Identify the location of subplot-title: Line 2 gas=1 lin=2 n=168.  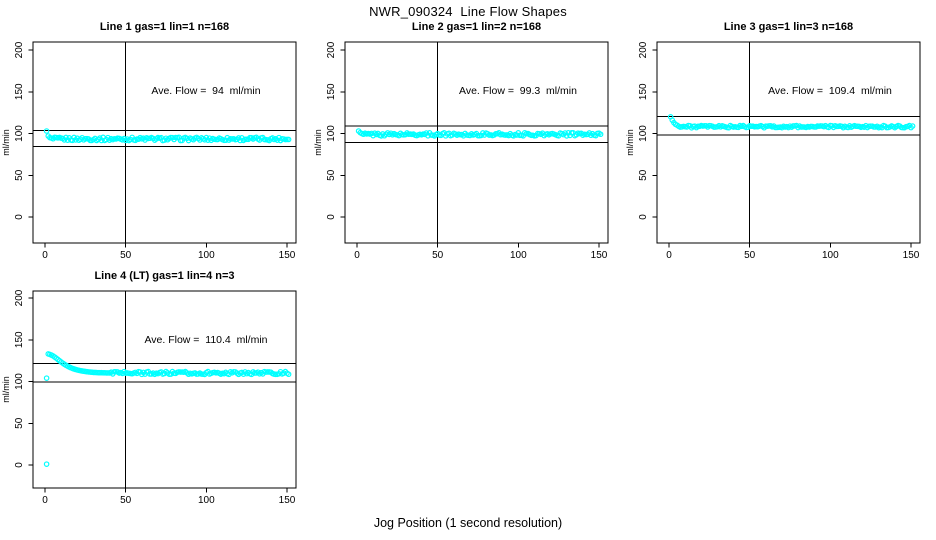
(476, 27).